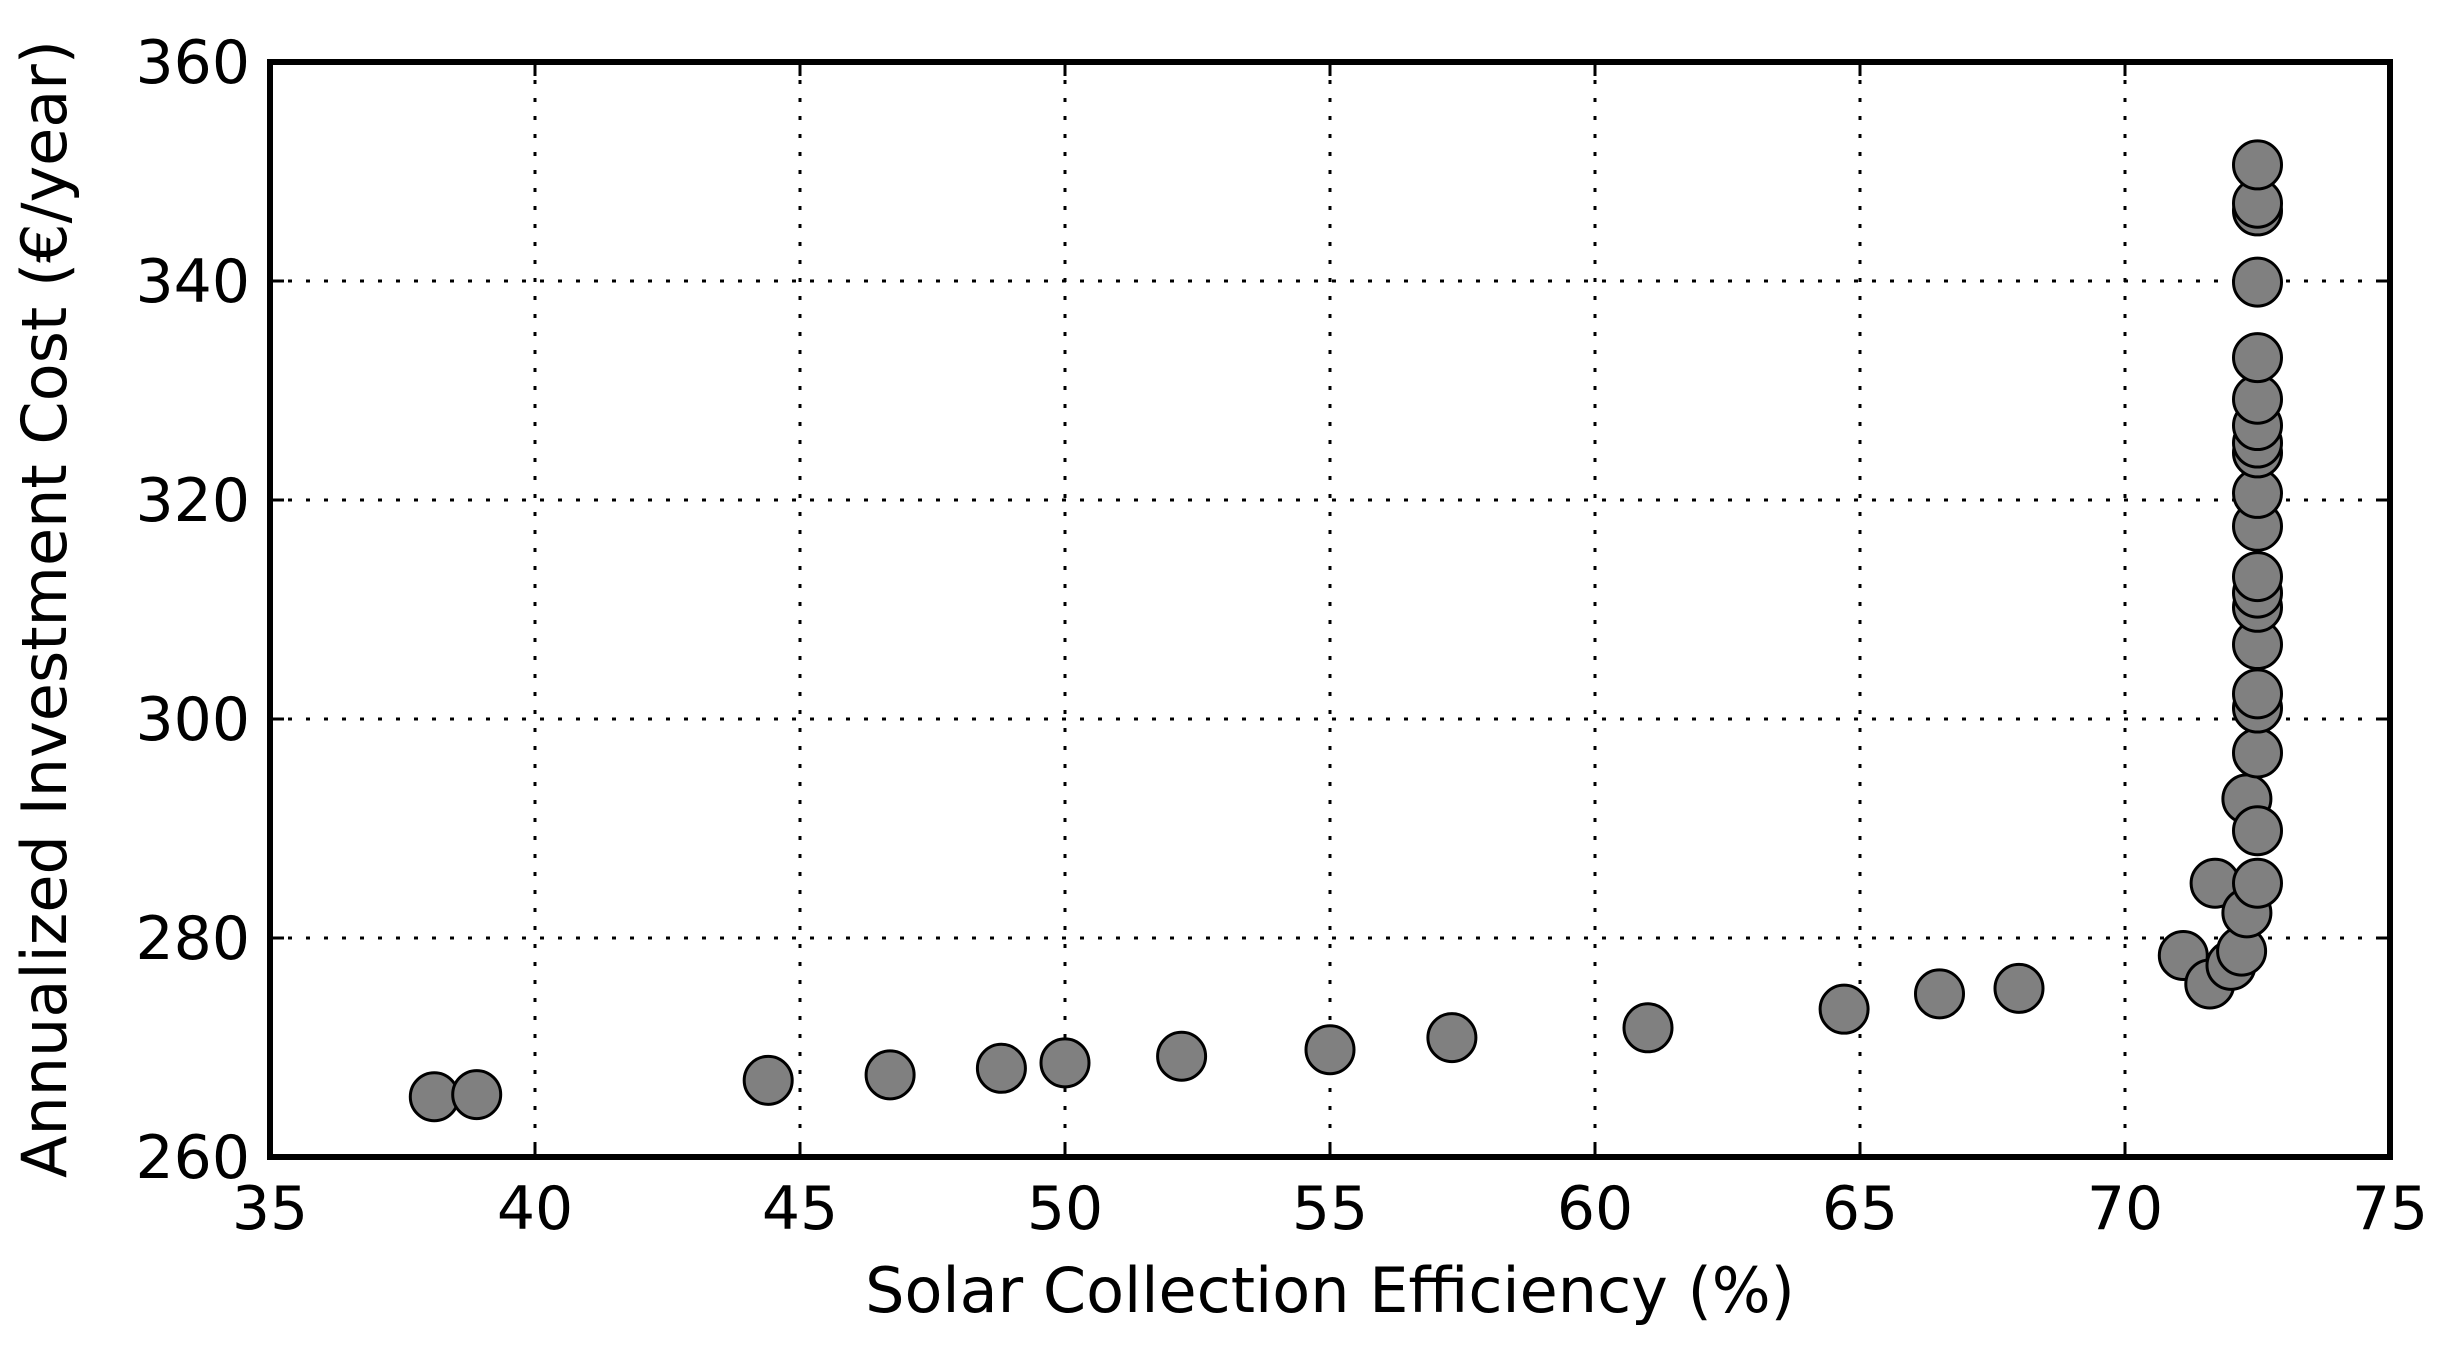 The height and width of the screenshot is (1353, 2441). I want to click on y-tick-label: 300, so click(192, 720).